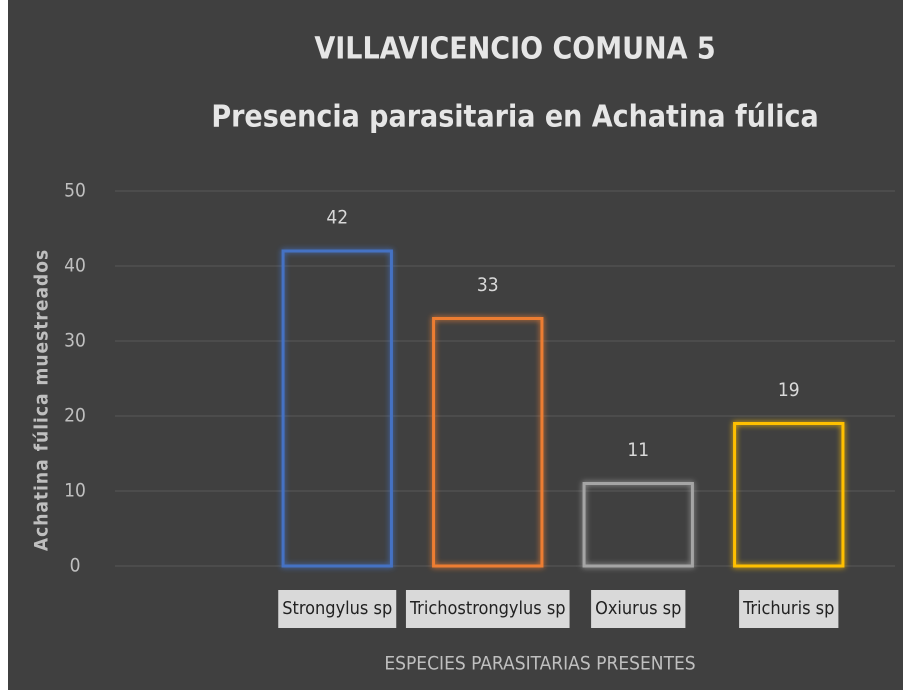  Describe the element at coordinates (75, 566) in the screenshot. I see `y-tick-label: 0` at that location.